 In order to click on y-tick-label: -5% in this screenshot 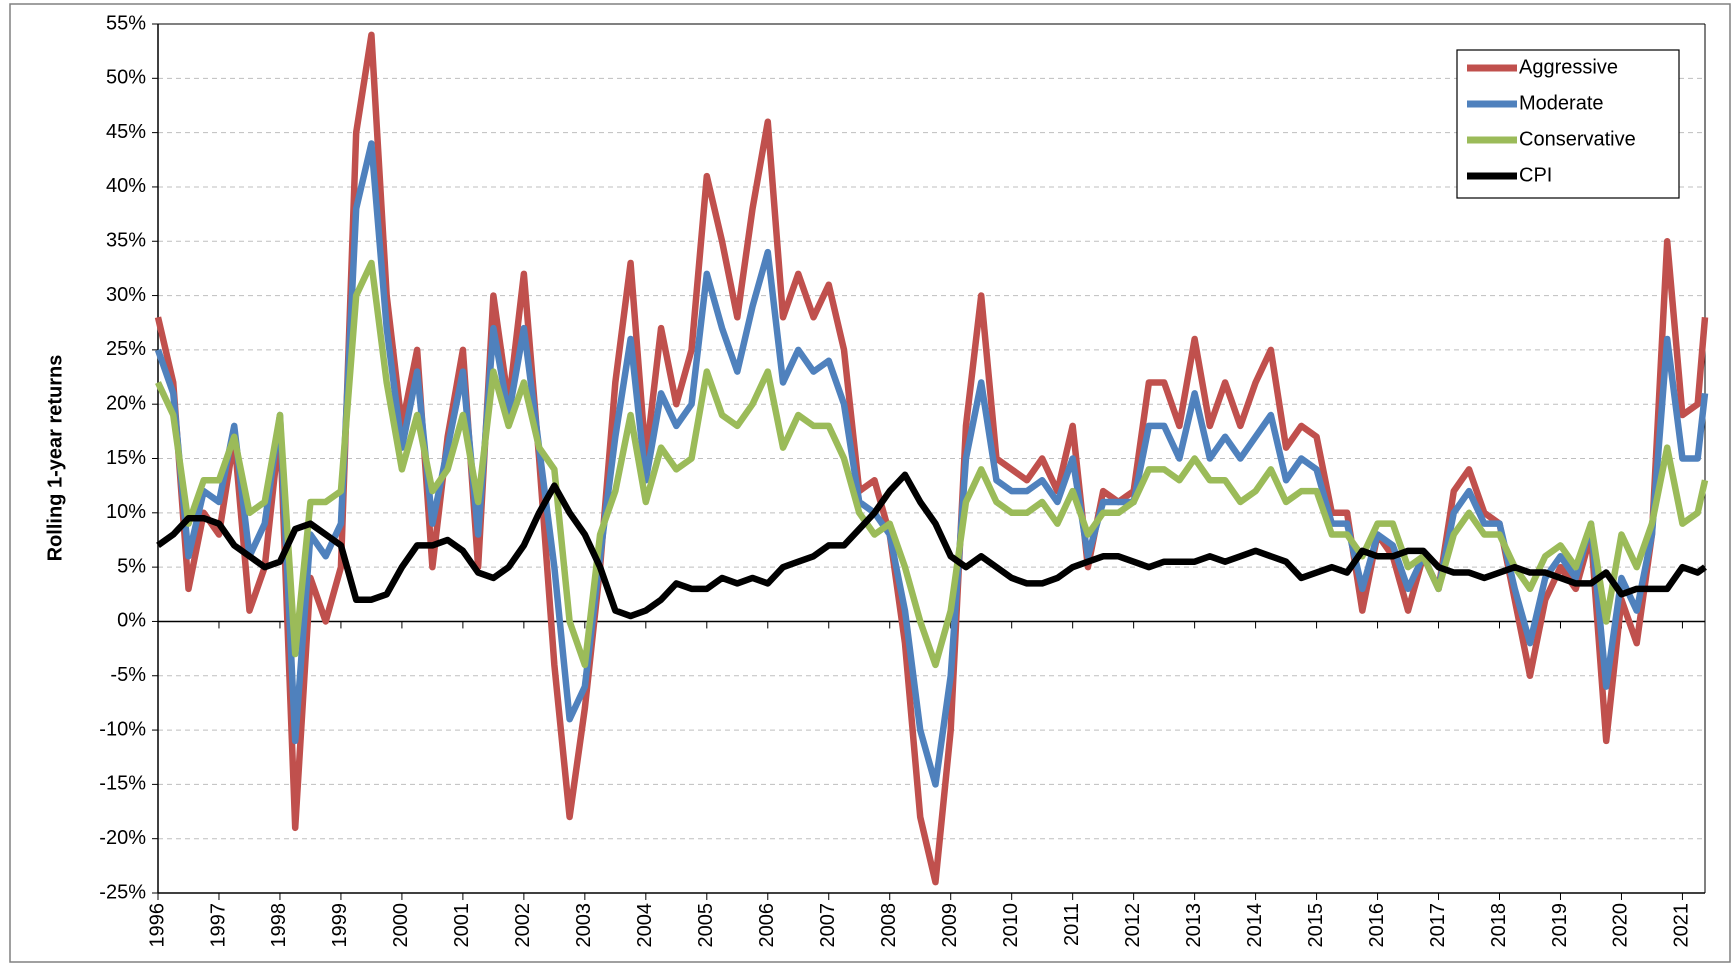, I will do `click(128, 675)`.